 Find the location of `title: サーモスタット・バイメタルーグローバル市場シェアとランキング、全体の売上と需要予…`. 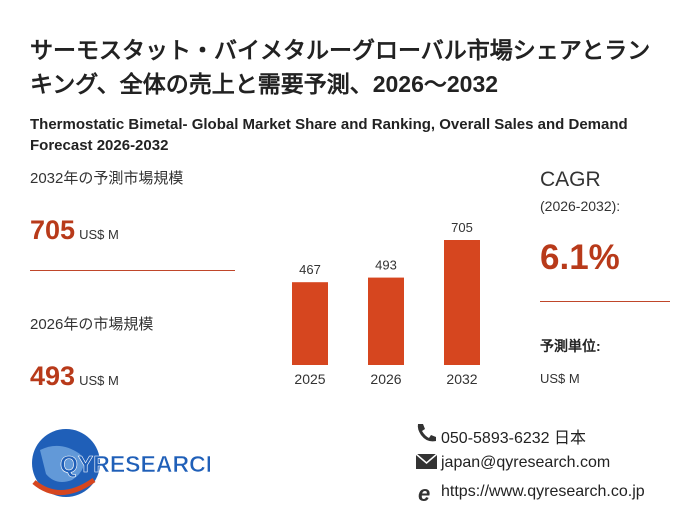

title: サーモスタット・バイメタルーグローバル市場シェアとランキング、全体の売上と需要予… is located at coordinates (340, 67).